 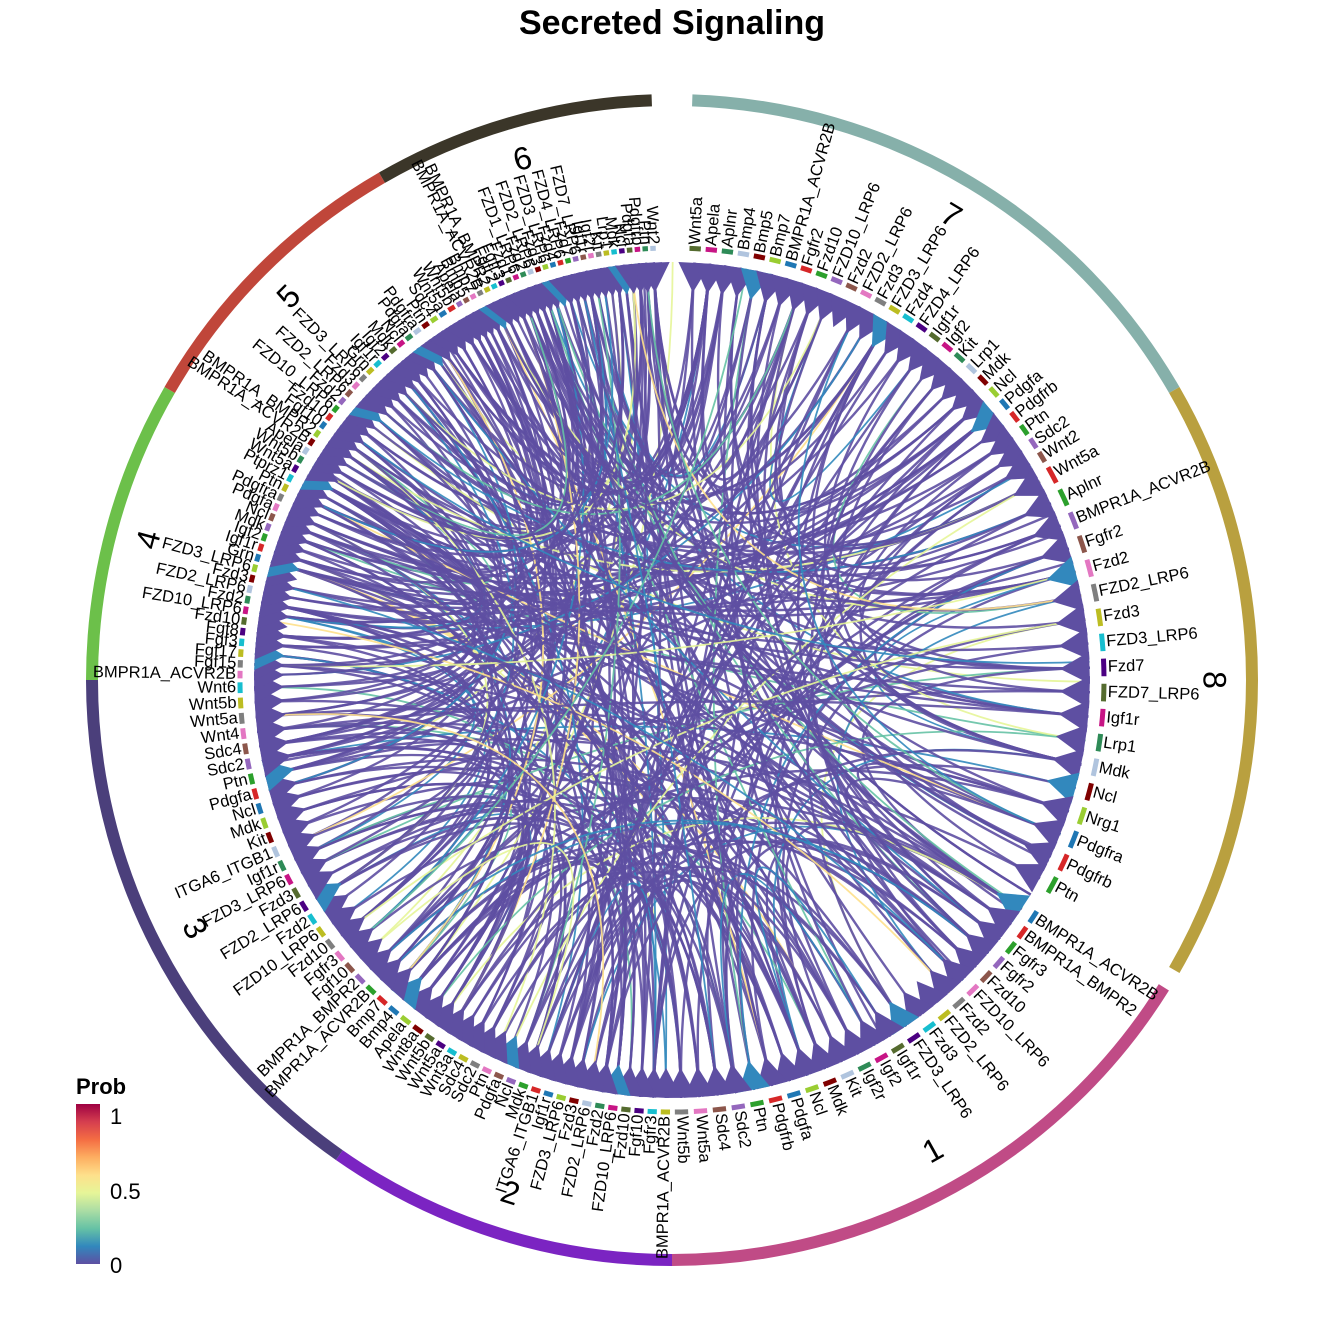 What do you see at coordinates (1121, 613) in the screenshot?
I see `gene-label: Fzd3` at bounding box center [1121, 613].